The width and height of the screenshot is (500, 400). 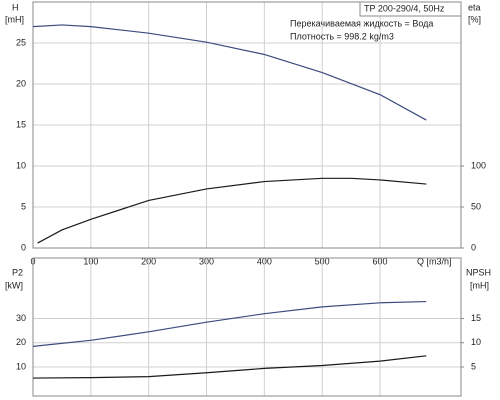 I want to click on y2-tick-label: 10, so click(x=476, y=342).